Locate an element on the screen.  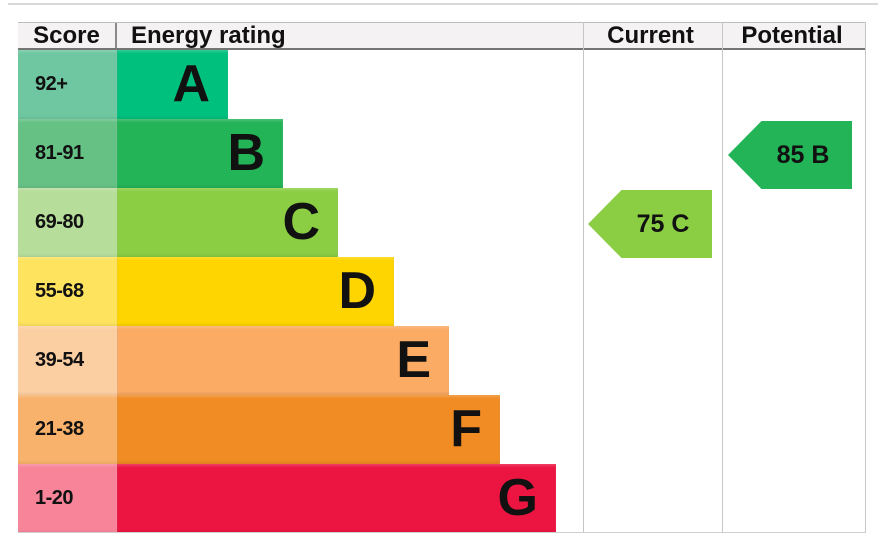
rating-bar: A is located at coordinates (172, 84).